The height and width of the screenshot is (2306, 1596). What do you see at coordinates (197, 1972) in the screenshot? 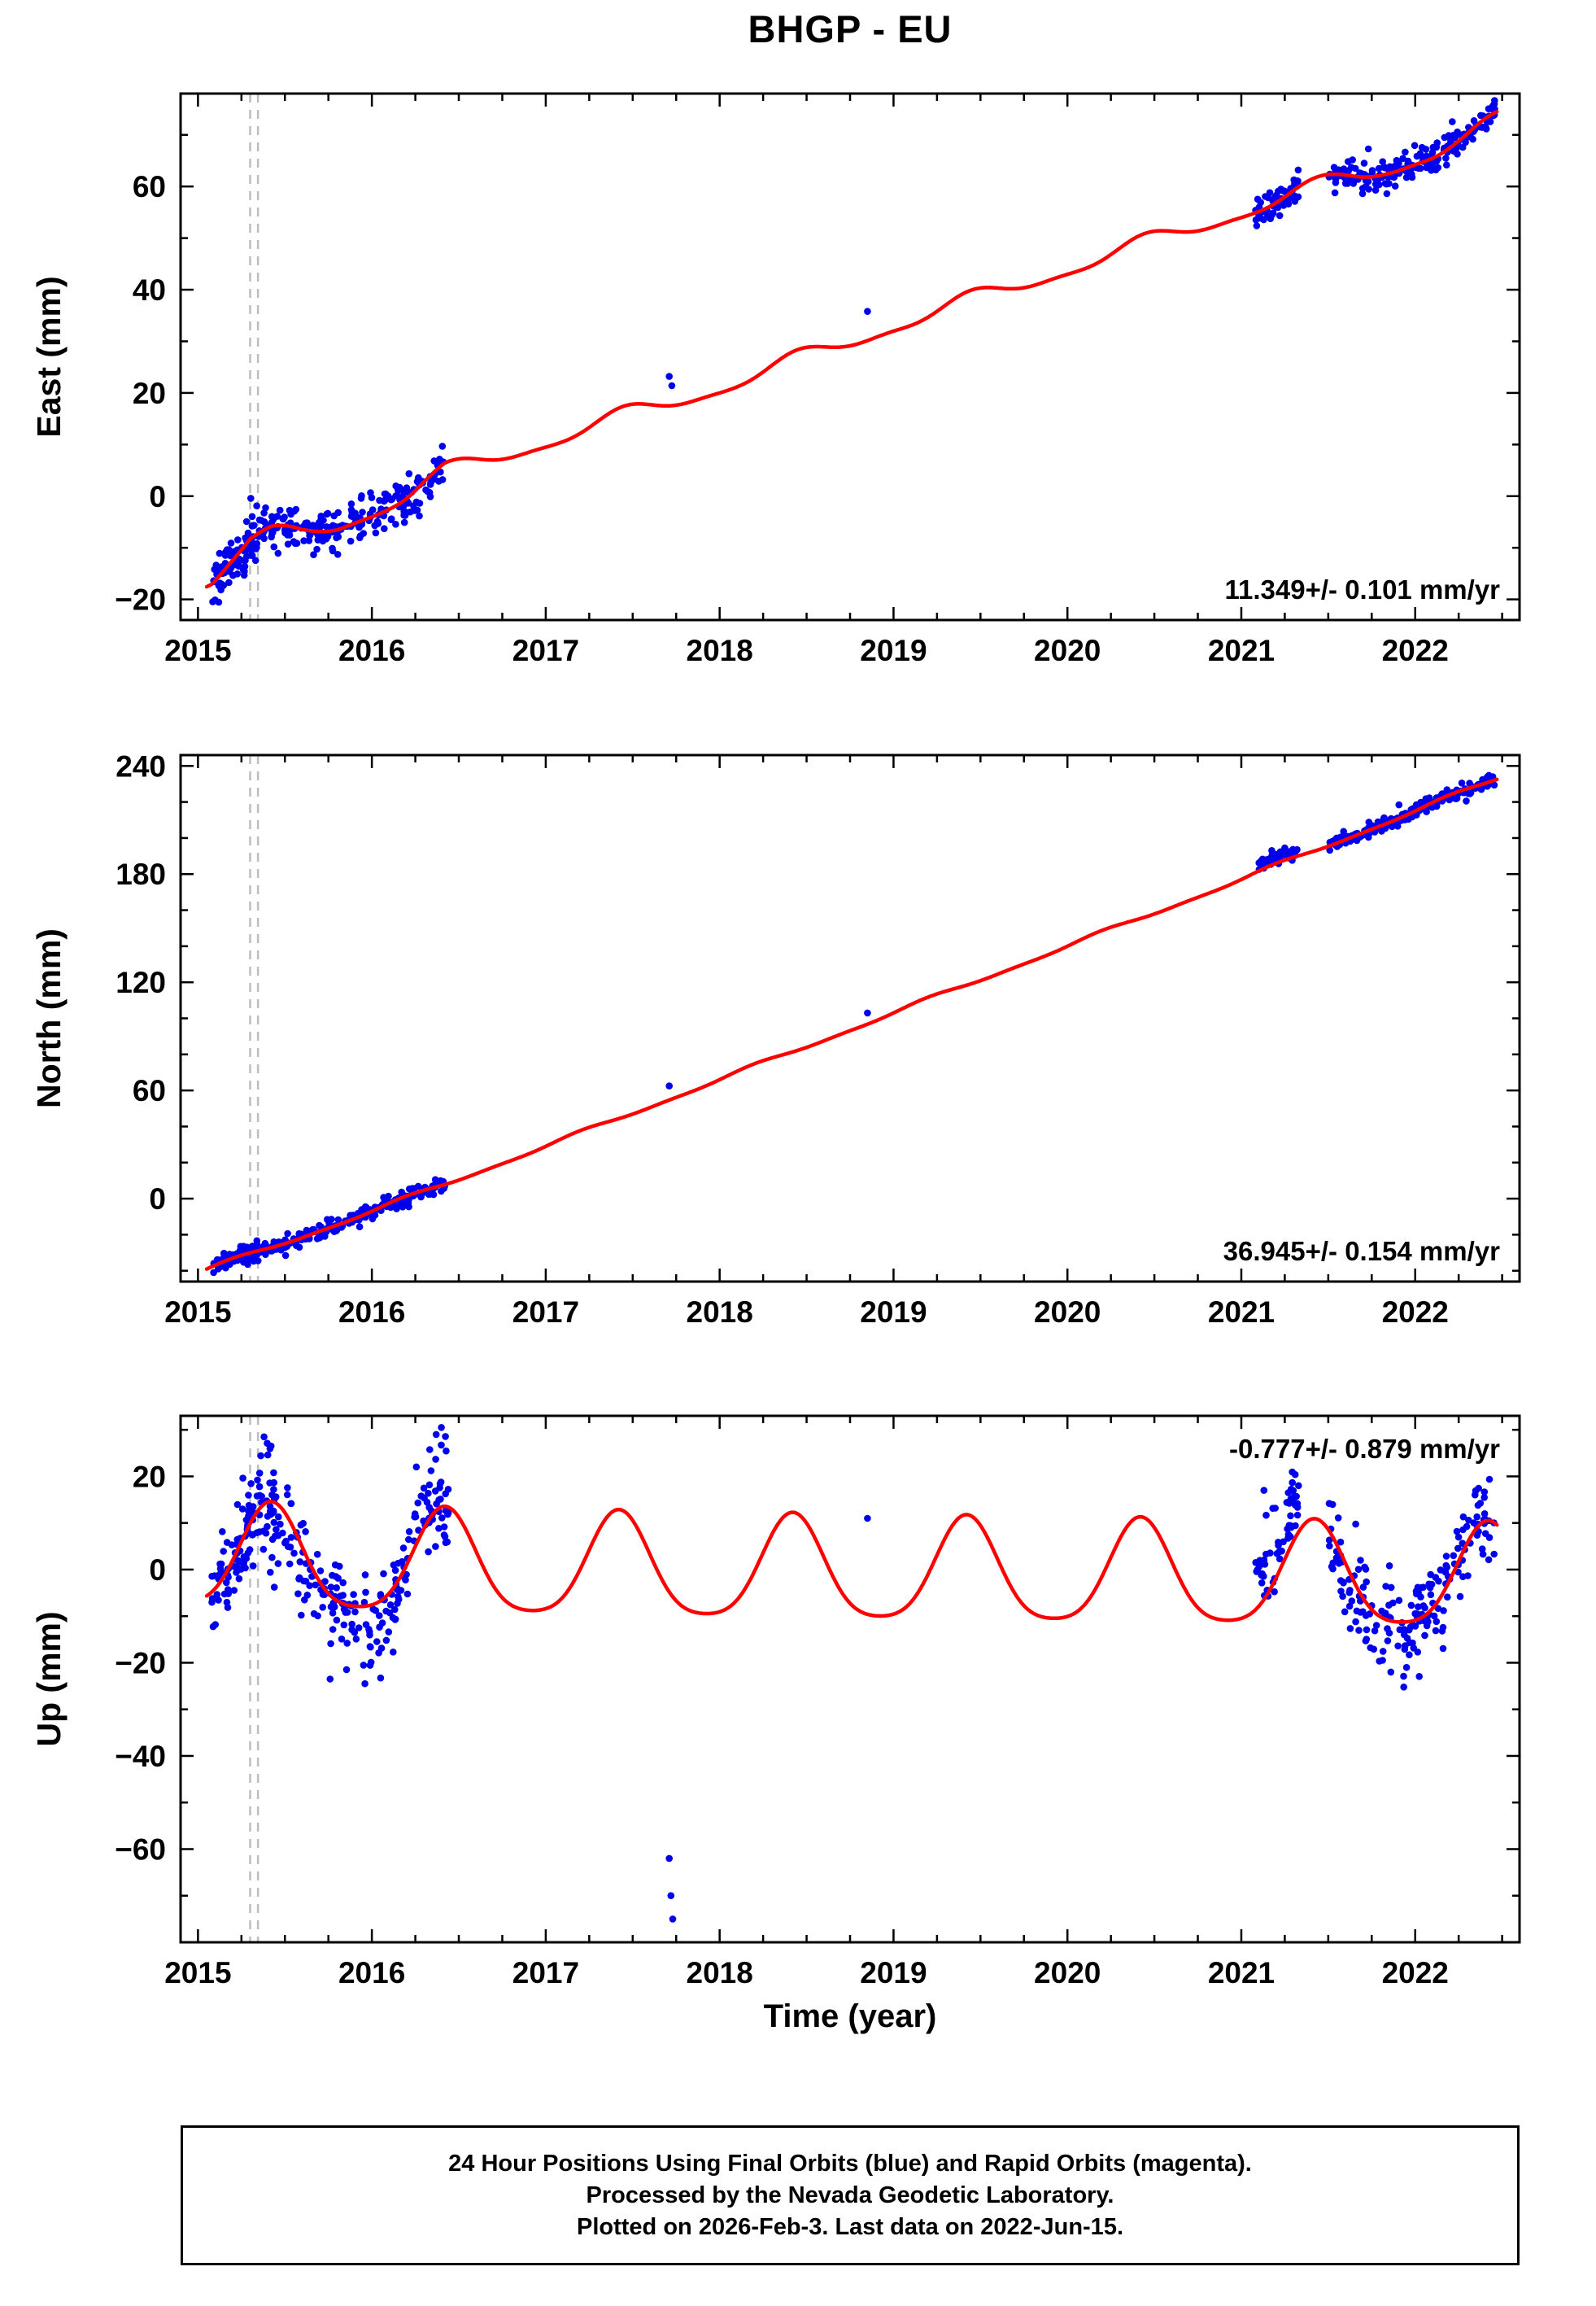
I see `x-tick-label: 2015` at bounding box center [197, 1972].